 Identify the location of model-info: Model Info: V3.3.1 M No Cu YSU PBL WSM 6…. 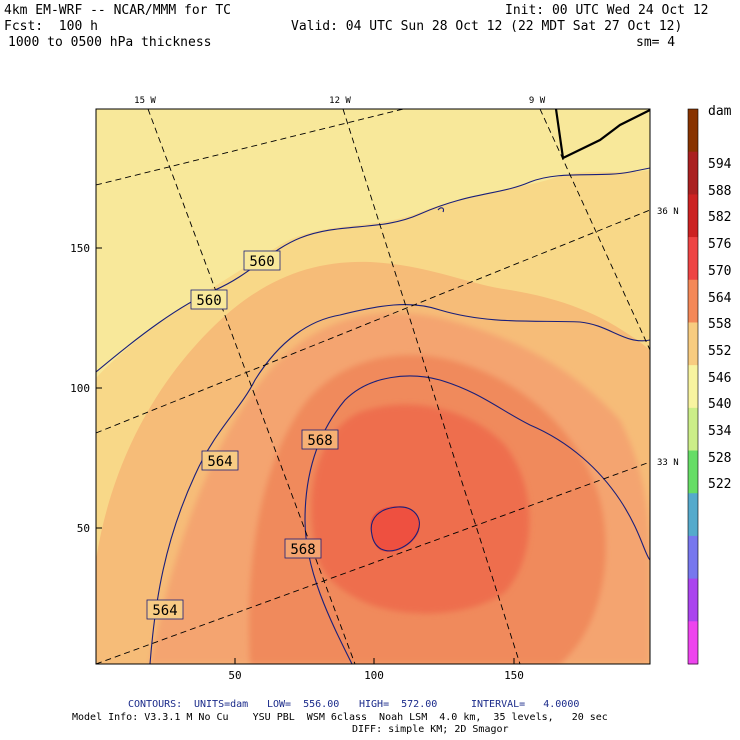
(340, 717).